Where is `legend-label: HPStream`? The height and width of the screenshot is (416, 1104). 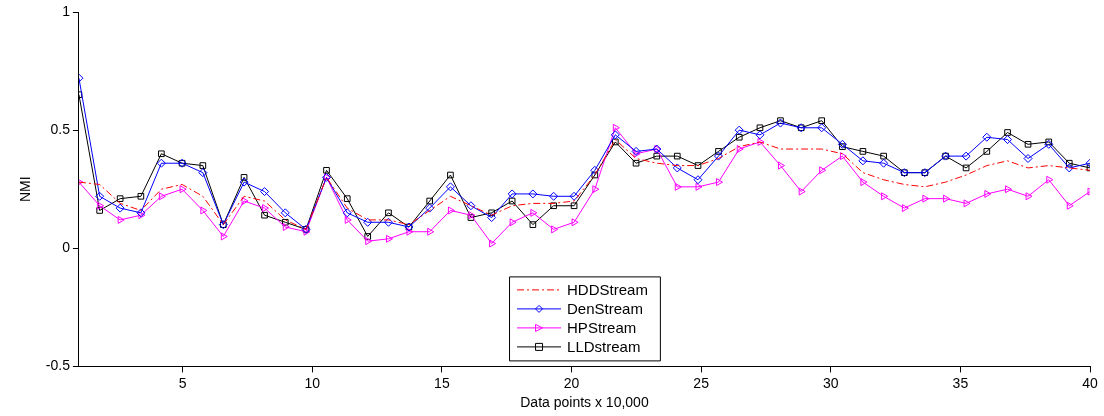
legend-label: HPStream is located at coordinates (602, 328).